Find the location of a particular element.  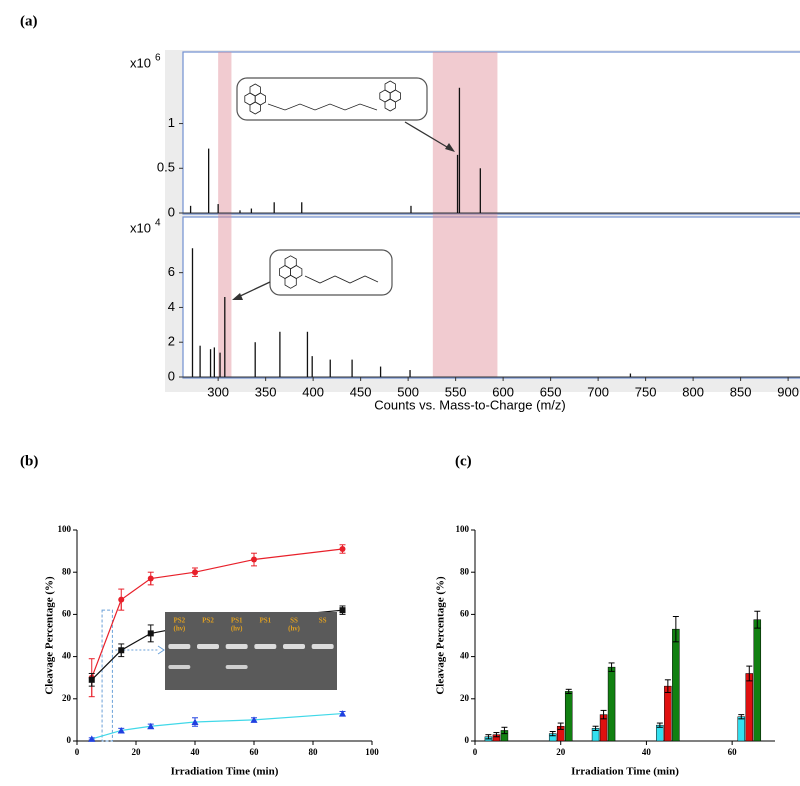

panel-label: (c) is located at coordinates (463, 461).